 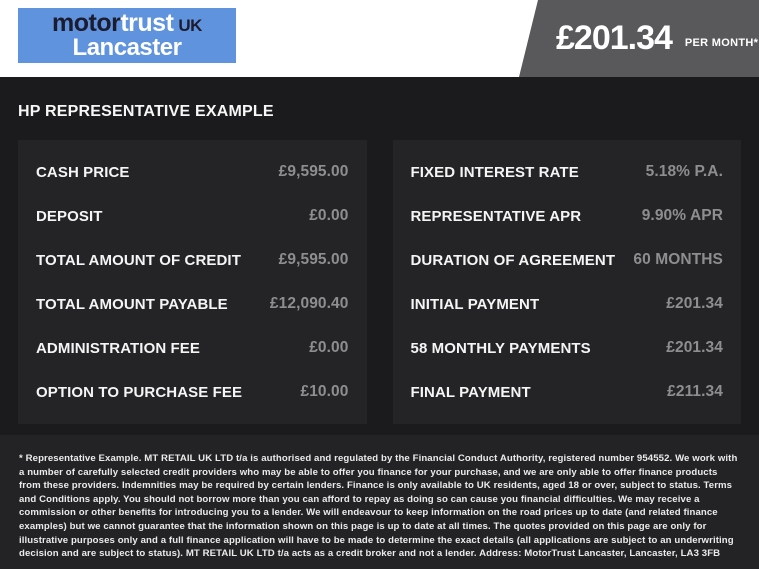 I want to click on finance-row: REPRESENTATIVE APR 9.90% APR, so click(x=567, y=216).